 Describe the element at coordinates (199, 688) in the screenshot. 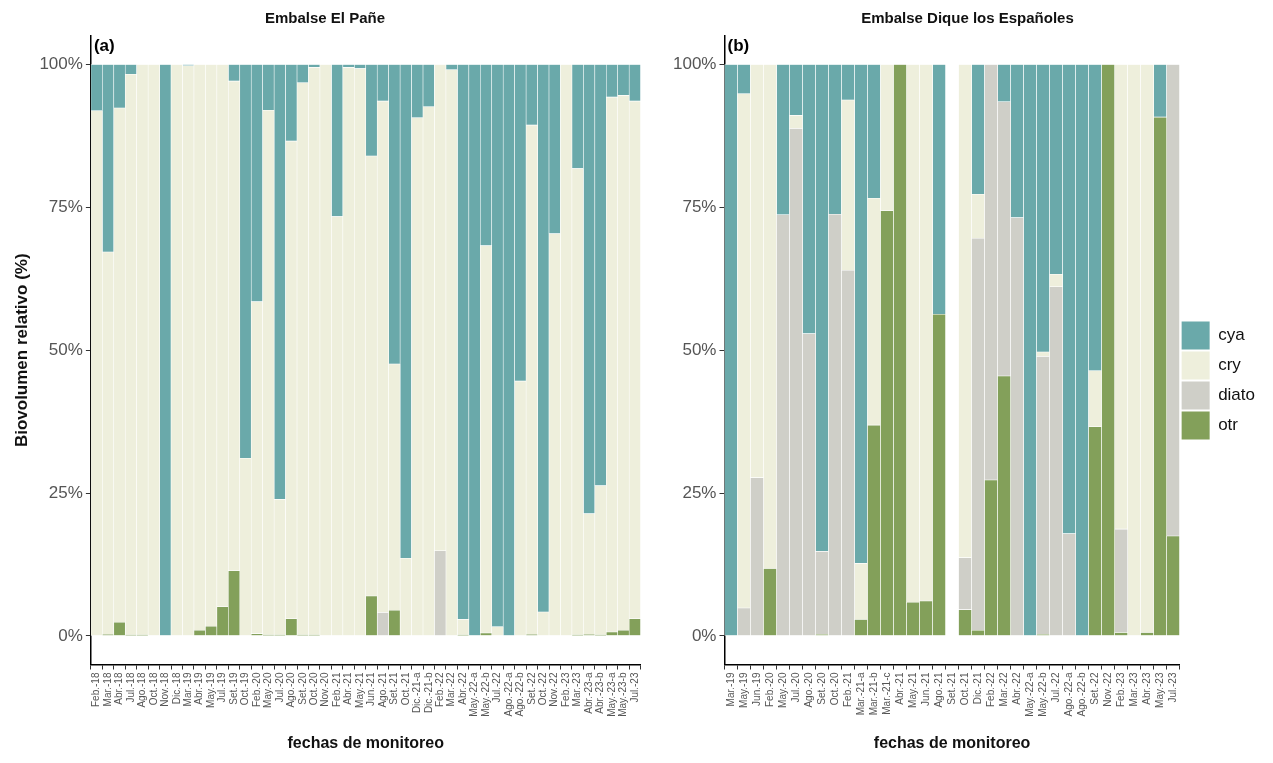

I see `x-tick-label: Abr.-19` at that location.